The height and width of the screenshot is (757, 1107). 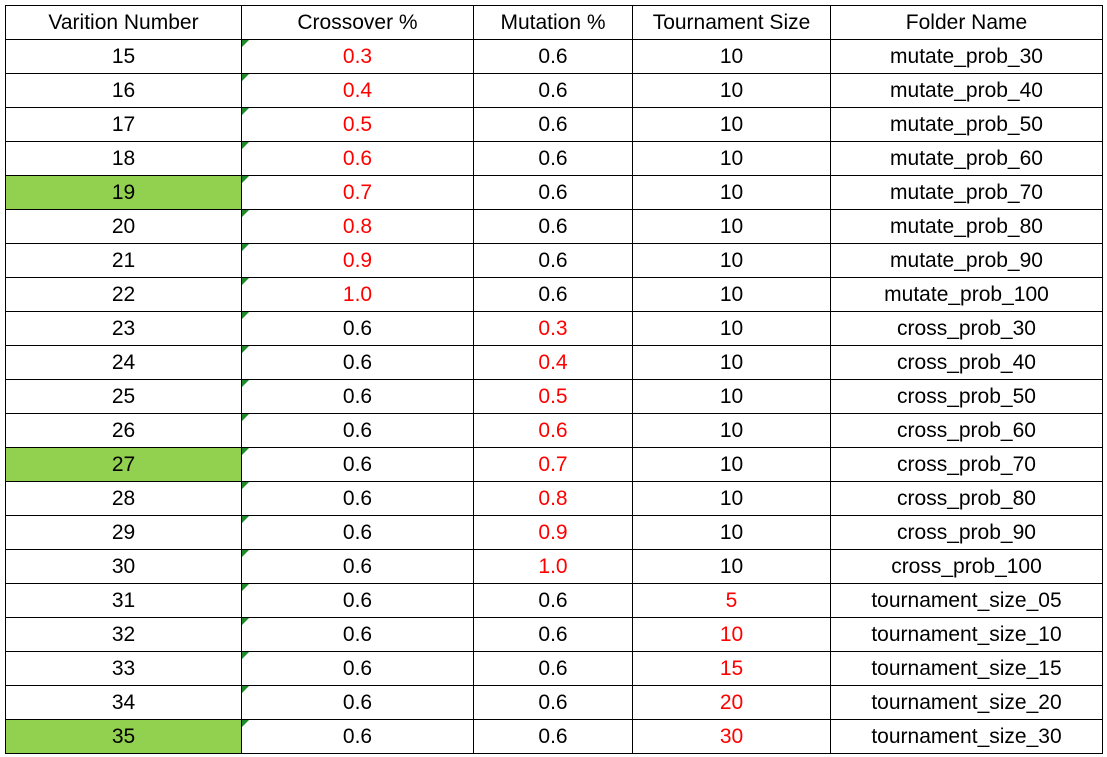 I want to click on mutation-cell: 0.4, so click(x=553, y=362).